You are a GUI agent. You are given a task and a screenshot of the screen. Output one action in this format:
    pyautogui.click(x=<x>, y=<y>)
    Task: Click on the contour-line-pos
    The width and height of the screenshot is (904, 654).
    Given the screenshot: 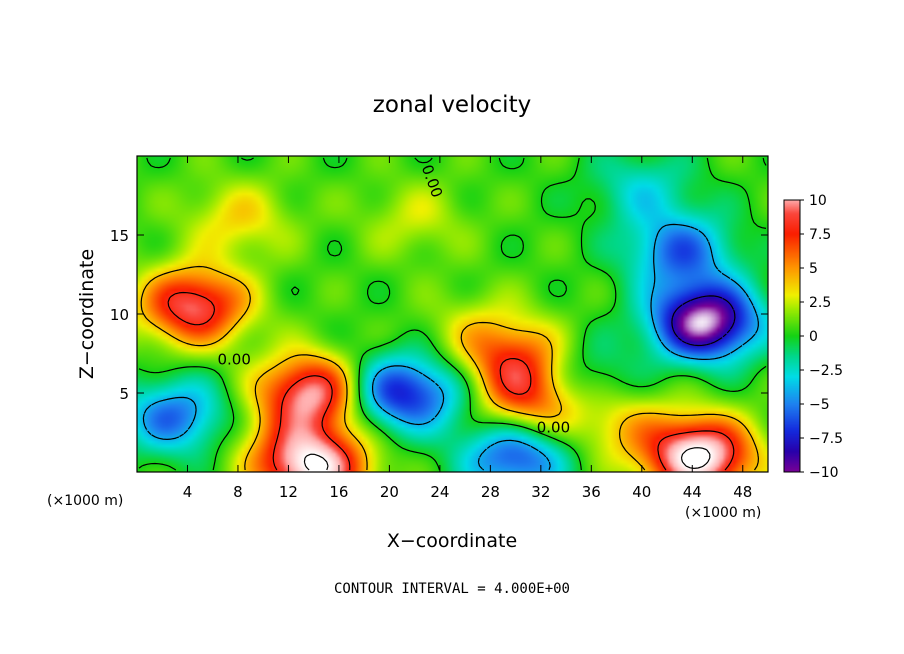 What is the action you would take?
    pyautogui.click(x=507, y=459)
    